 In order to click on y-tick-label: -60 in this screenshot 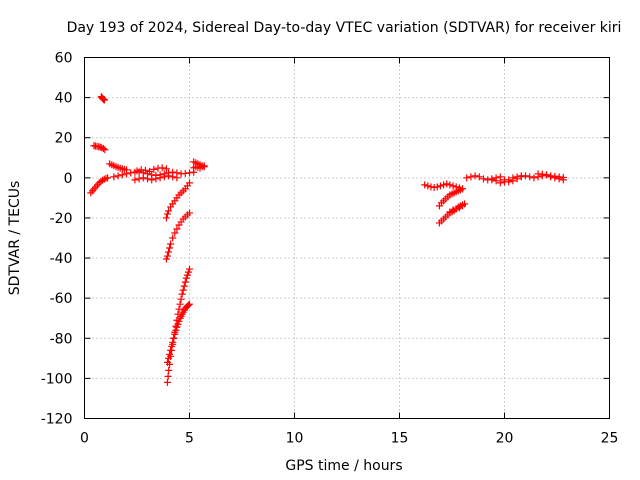, I will do `click(61, 299)`.